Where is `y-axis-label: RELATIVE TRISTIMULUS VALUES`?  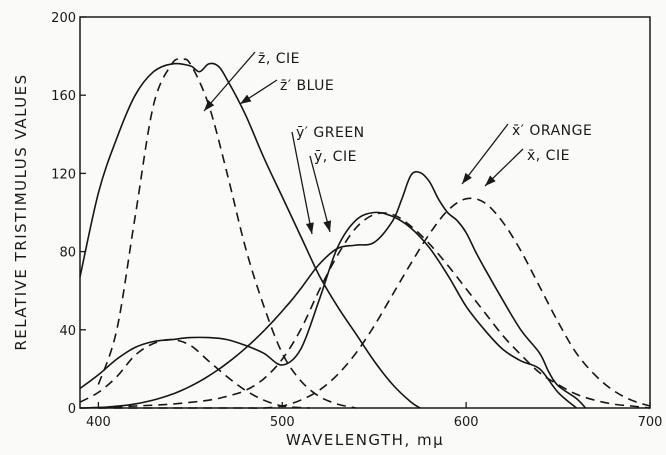 y-axis-label: RELATIVE TRISTIMULUS VALUES is located at coordinates (21, 211).